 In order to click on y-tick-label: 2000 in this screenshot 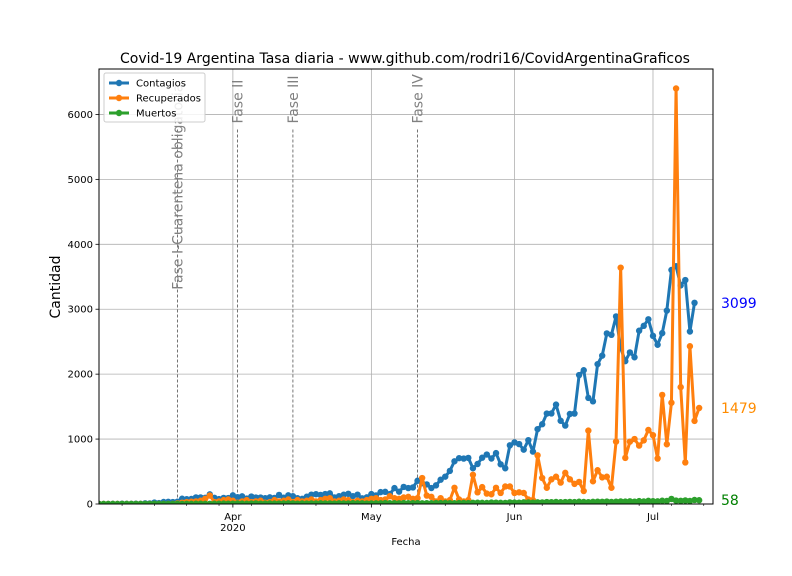, I will do `click(80, 375)`.